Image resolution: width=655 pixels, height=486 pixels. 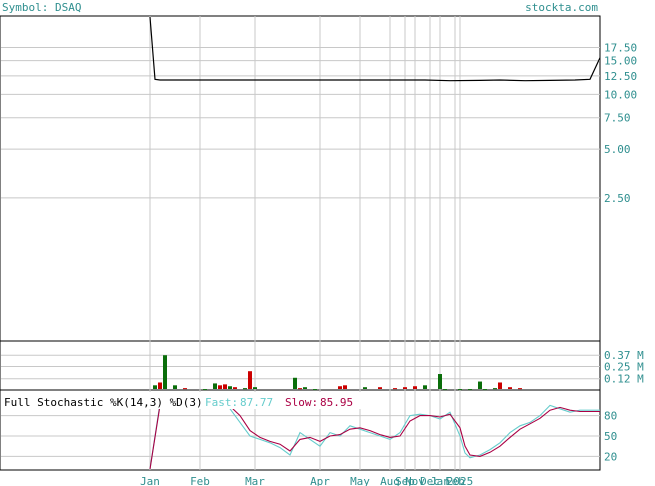 I want to click on y-tick-label: 12.50, so click(x=620, y=76).